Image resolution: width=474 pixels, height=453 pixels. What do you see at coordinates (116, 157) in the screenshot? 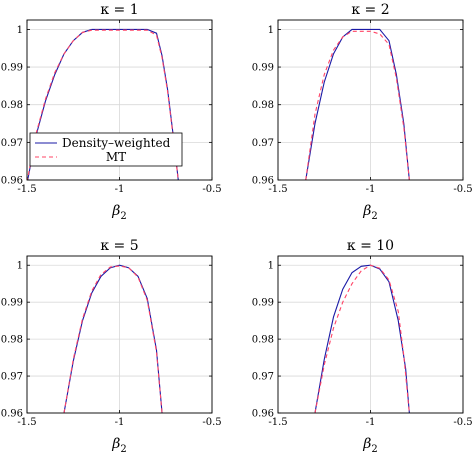
I see `legend-label-mt: MT` at bounding box center [116, 157].